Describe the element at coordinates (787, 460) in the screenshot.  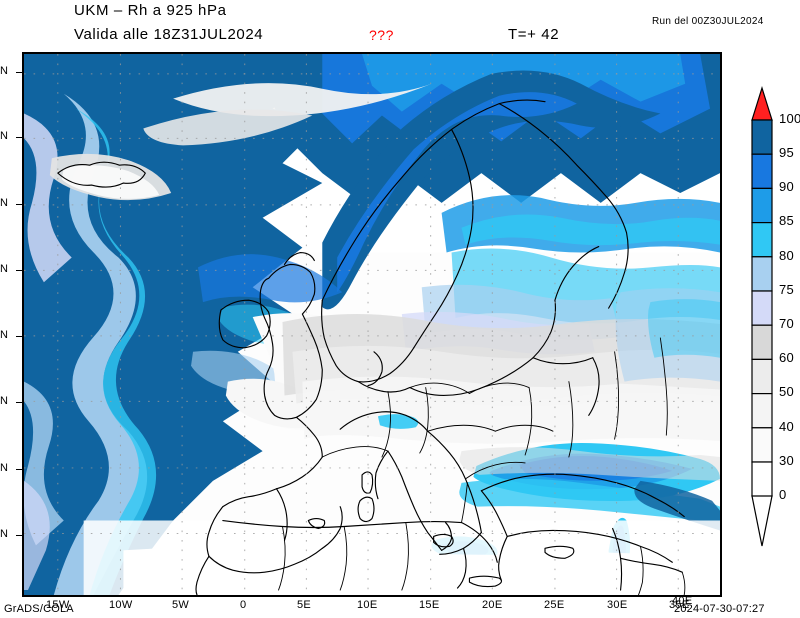
I see `colorbar-tick-label: 30` at that location.